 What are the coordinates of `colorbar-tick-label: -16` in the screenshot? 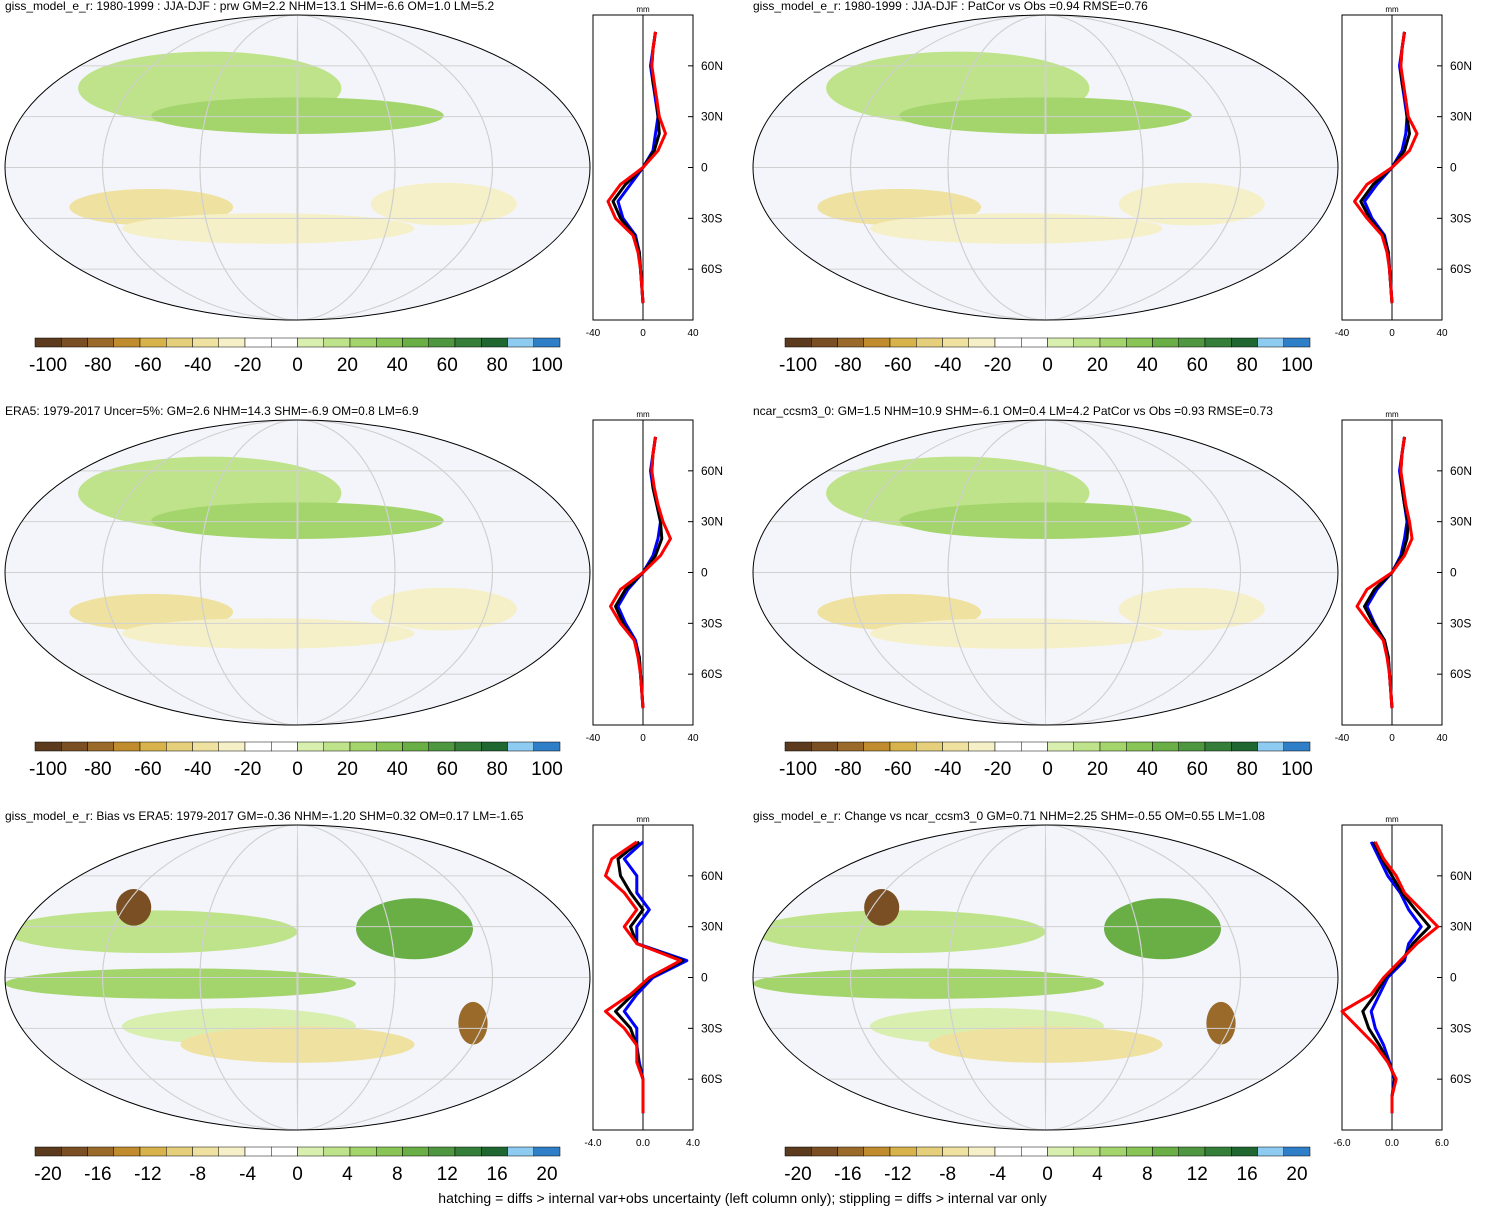 It's located at (97, 1174).